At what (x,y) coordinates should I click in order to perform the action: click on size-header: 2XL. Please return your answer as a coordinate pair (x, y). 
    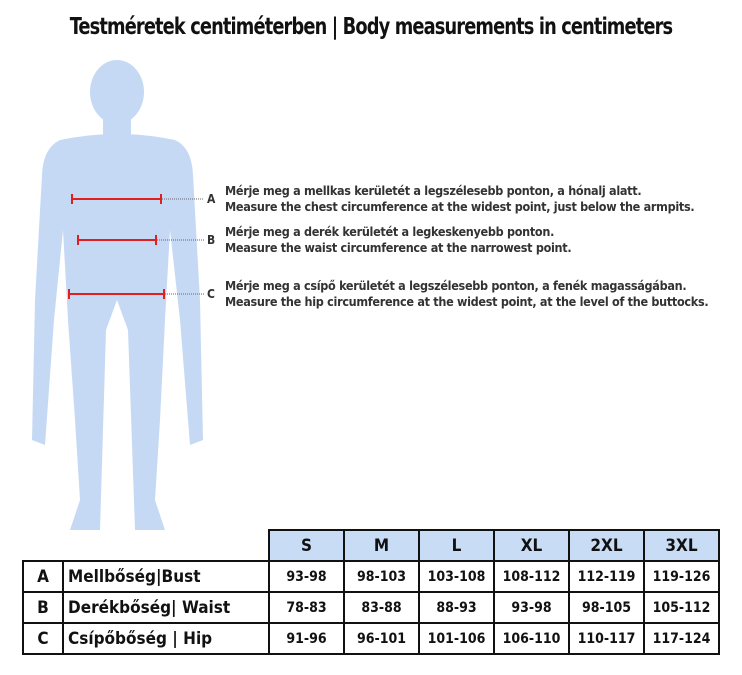
    Looking at the image, I should click on (606, 545).